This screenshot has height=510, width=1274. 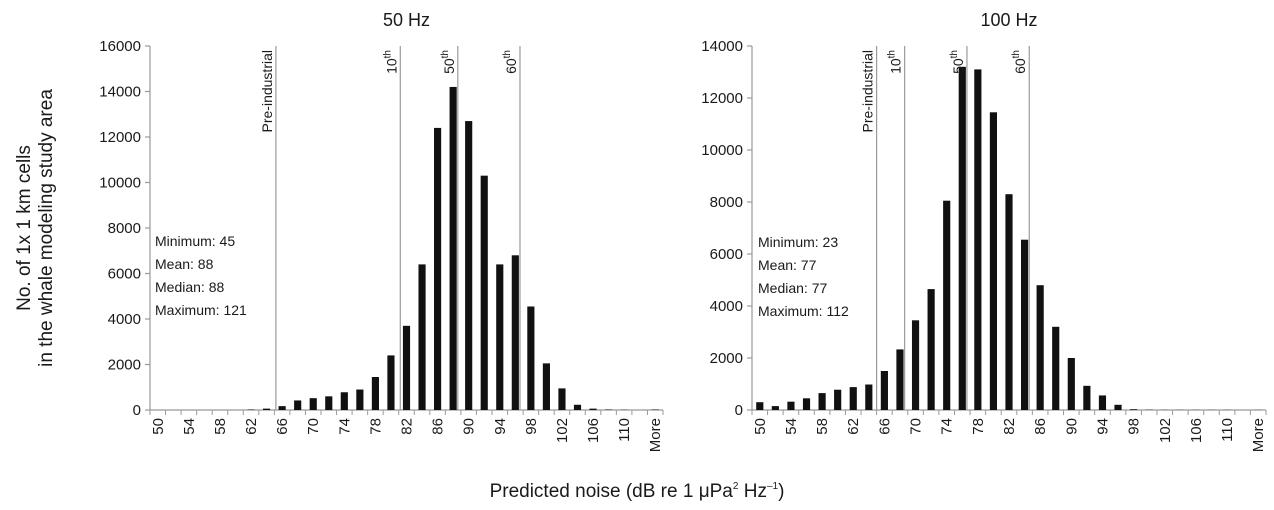 What do you see at coordinates (884, 426) in the screenshot?
I see `x-tick-label: 66` at bounding box center [884, 426].